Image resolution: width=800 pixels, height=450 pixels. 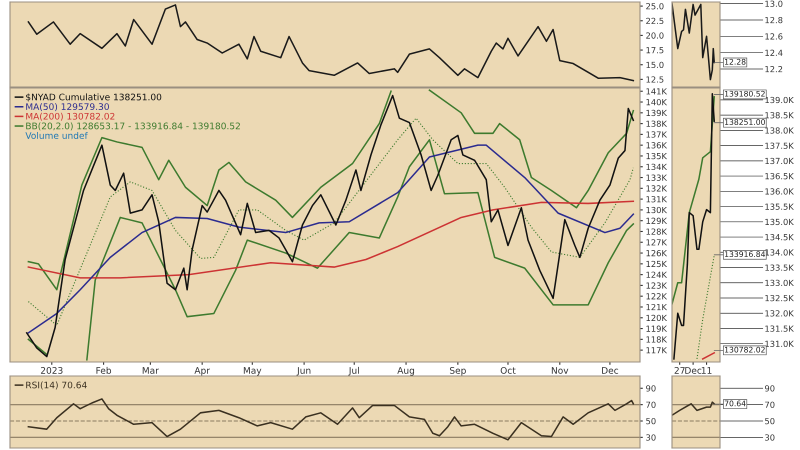 I want to click on y-tick-label: 13.0, so click(x=773, y=3).